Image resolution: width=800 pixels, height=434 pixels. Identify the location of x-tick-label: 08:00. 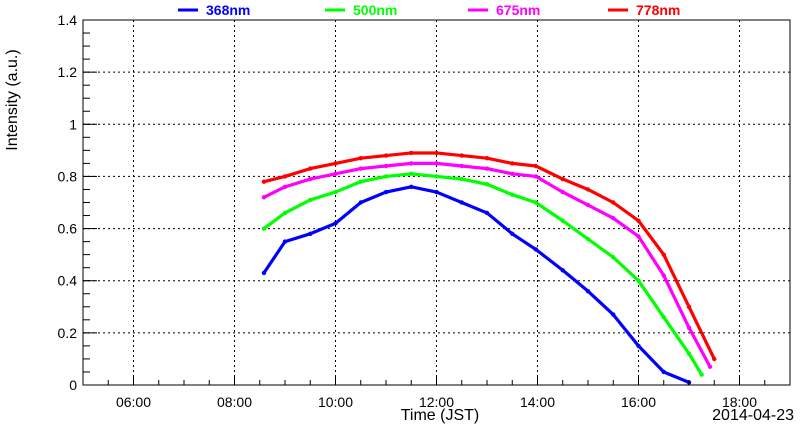
(234, 402).